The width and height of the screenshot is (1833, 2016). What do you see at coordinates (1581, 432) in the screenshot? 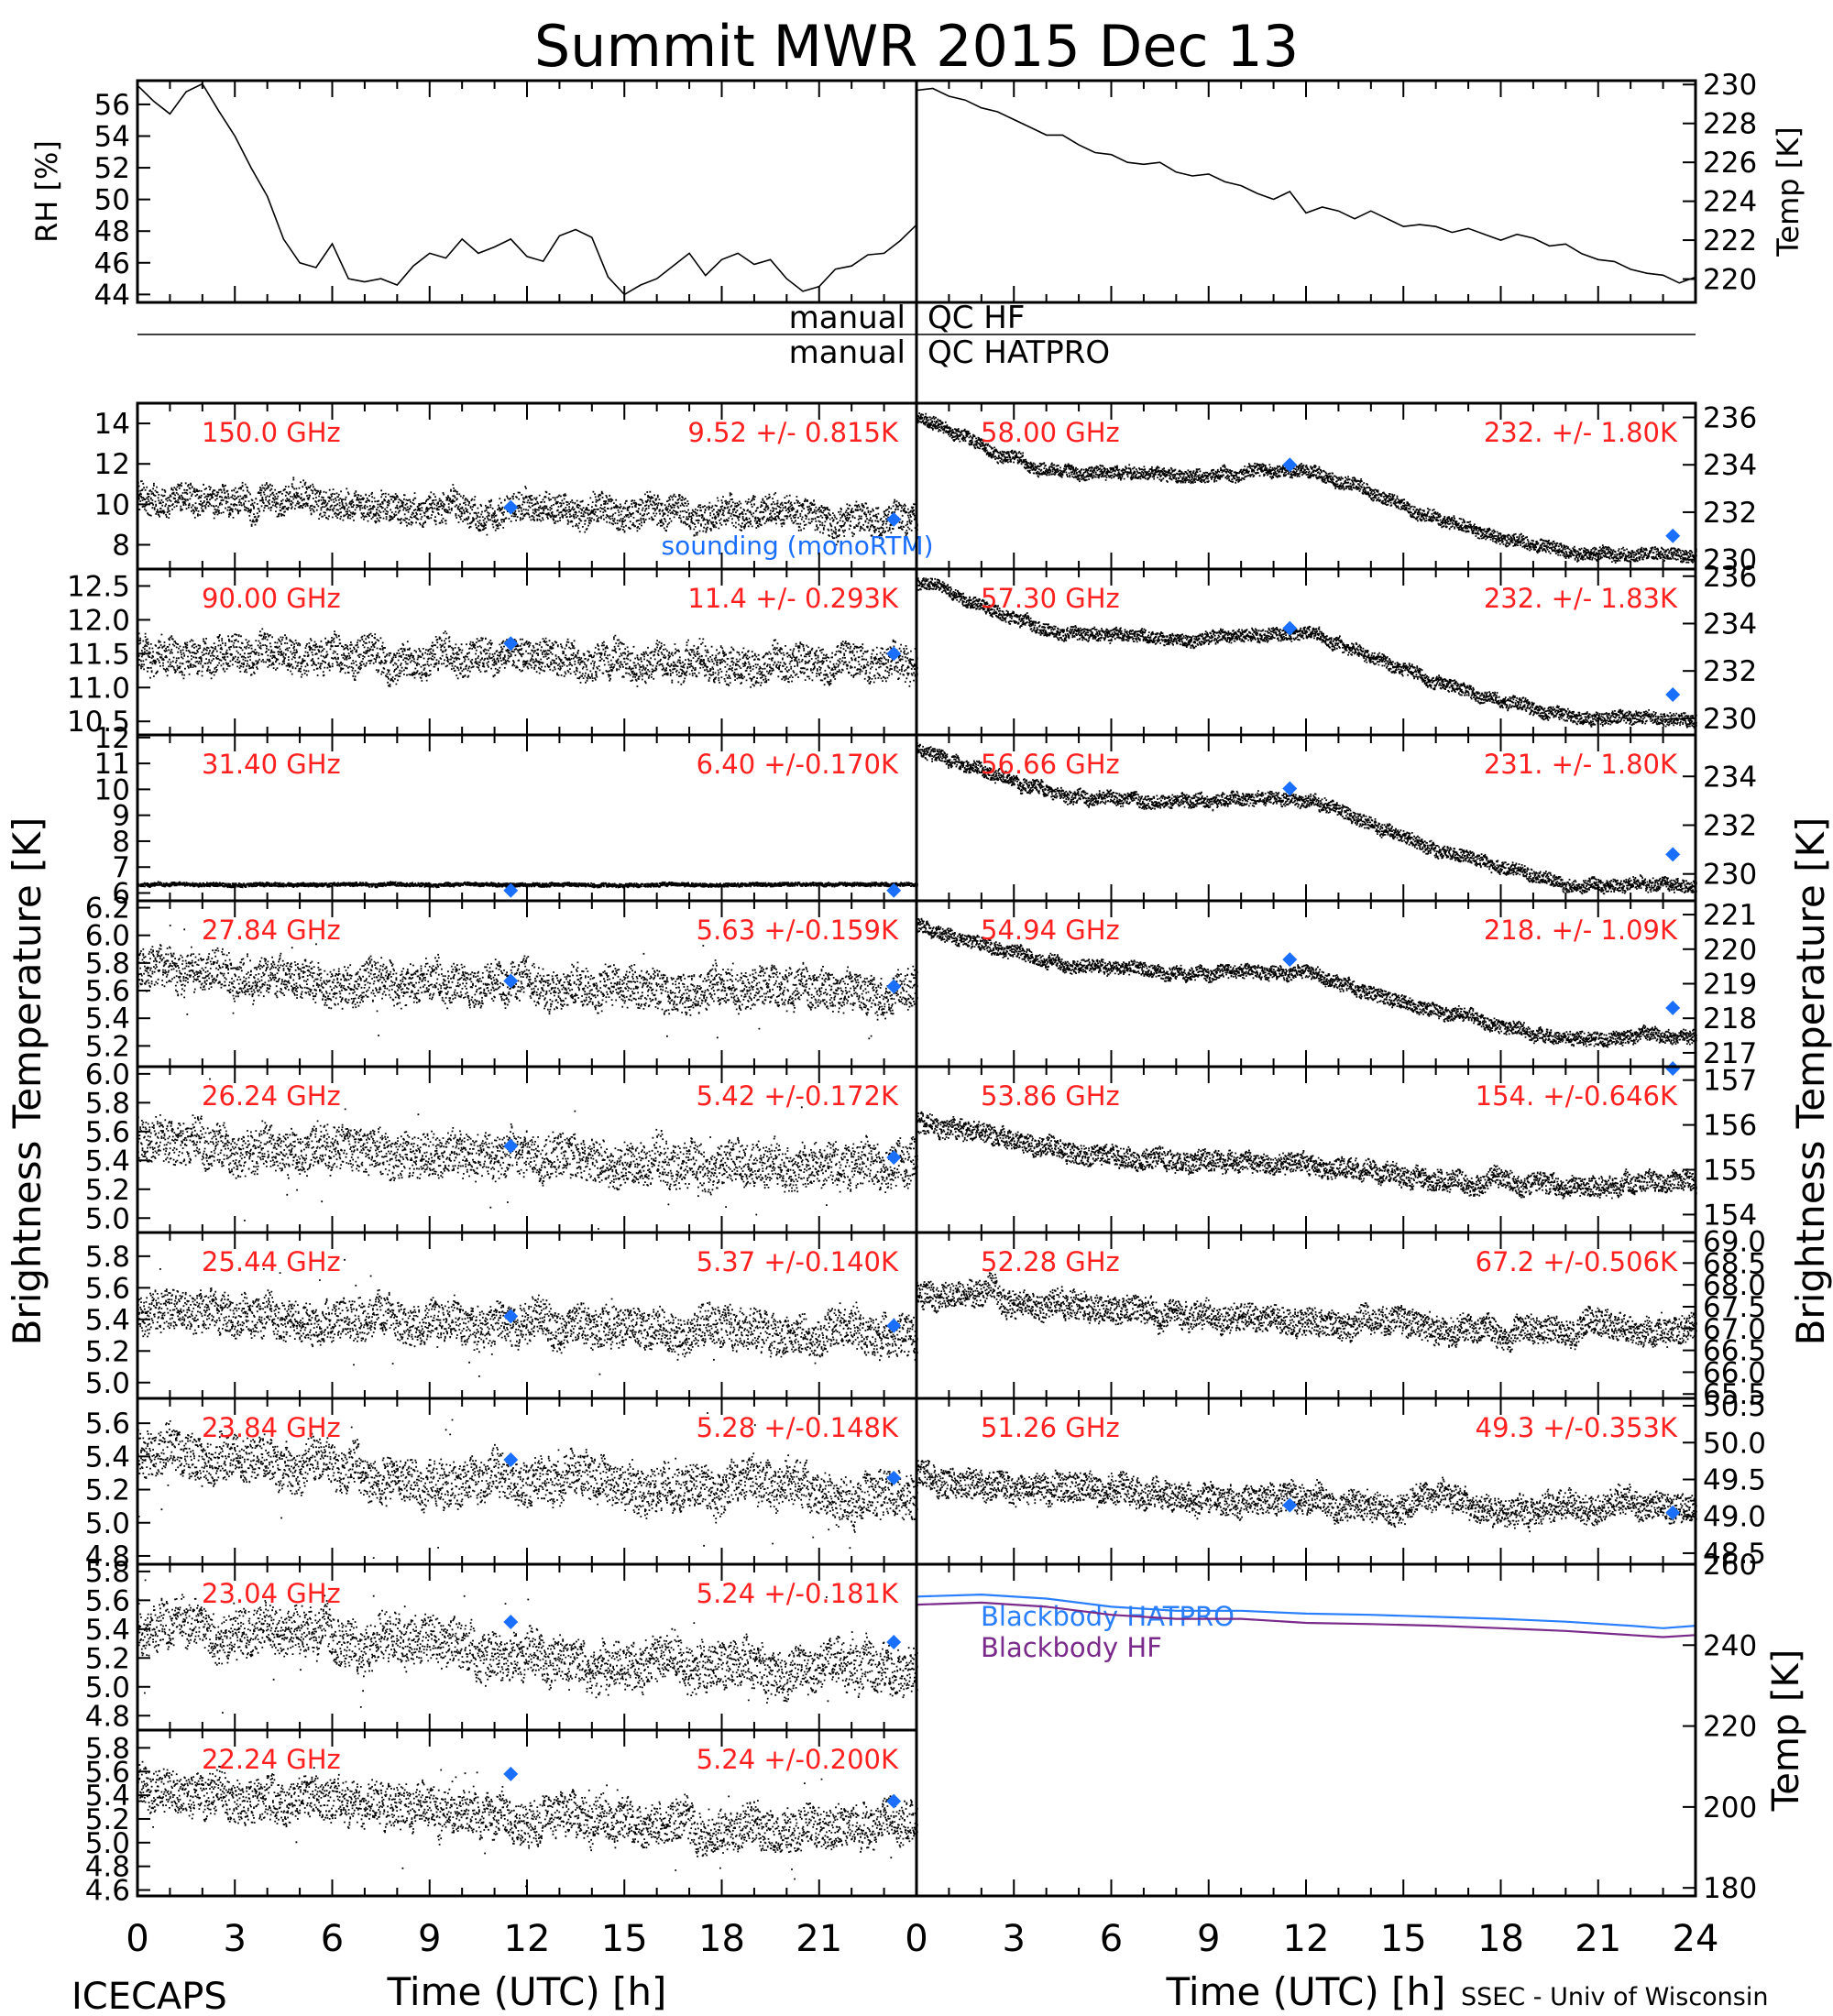
I see `channel-stats-label: 232. +/- 1.80K` at bounding box center [1581, 432].